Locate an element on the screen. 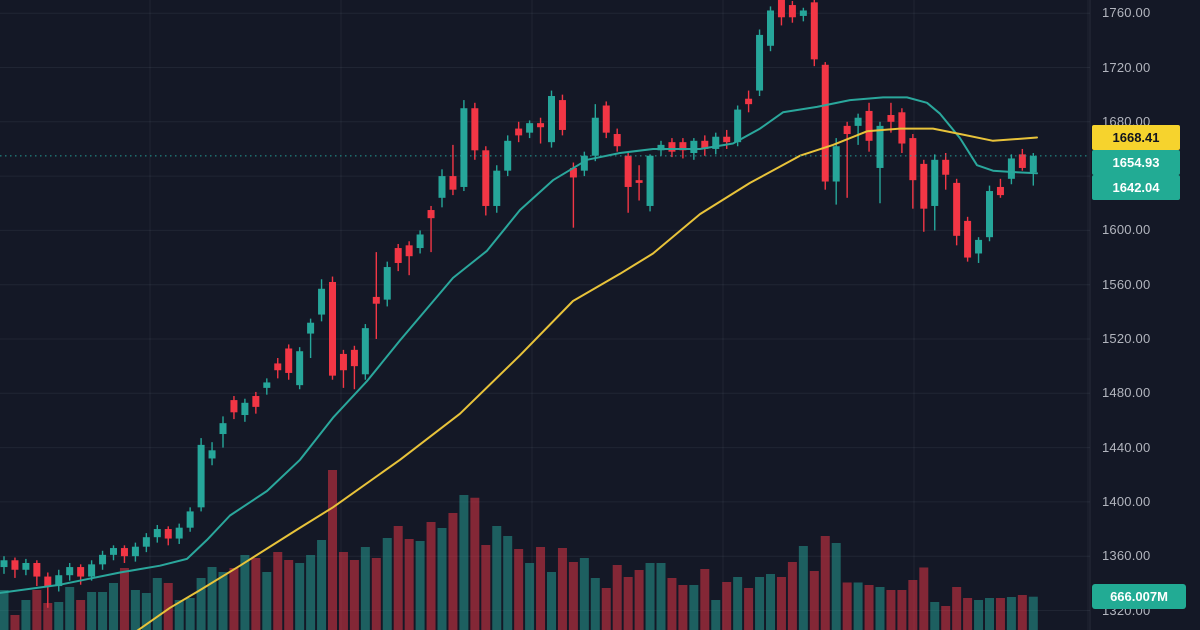  price-axis-label: 1400.00 is located at coordinates (1126, 501).